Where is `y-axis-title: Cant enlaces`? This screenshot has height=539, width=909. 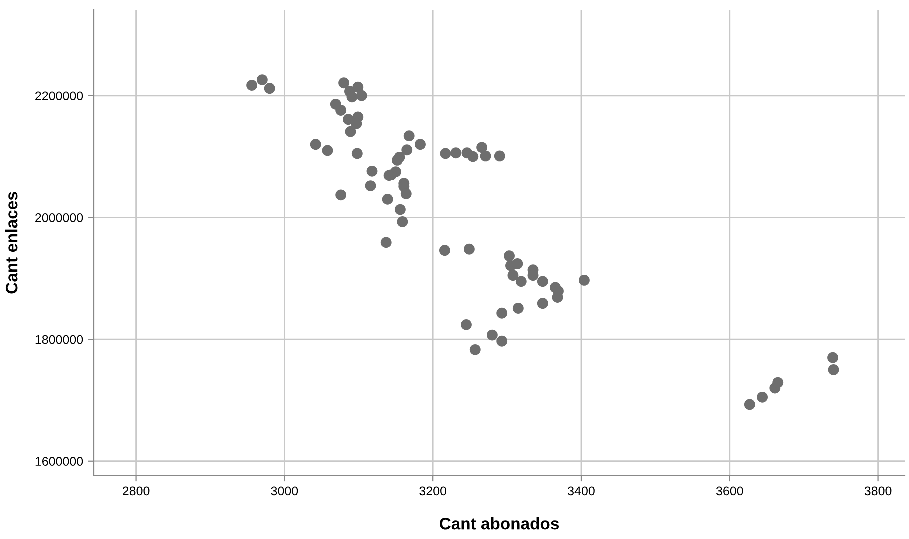
y-axis-title: Cant enlaces is located at coordinates (12, 243).